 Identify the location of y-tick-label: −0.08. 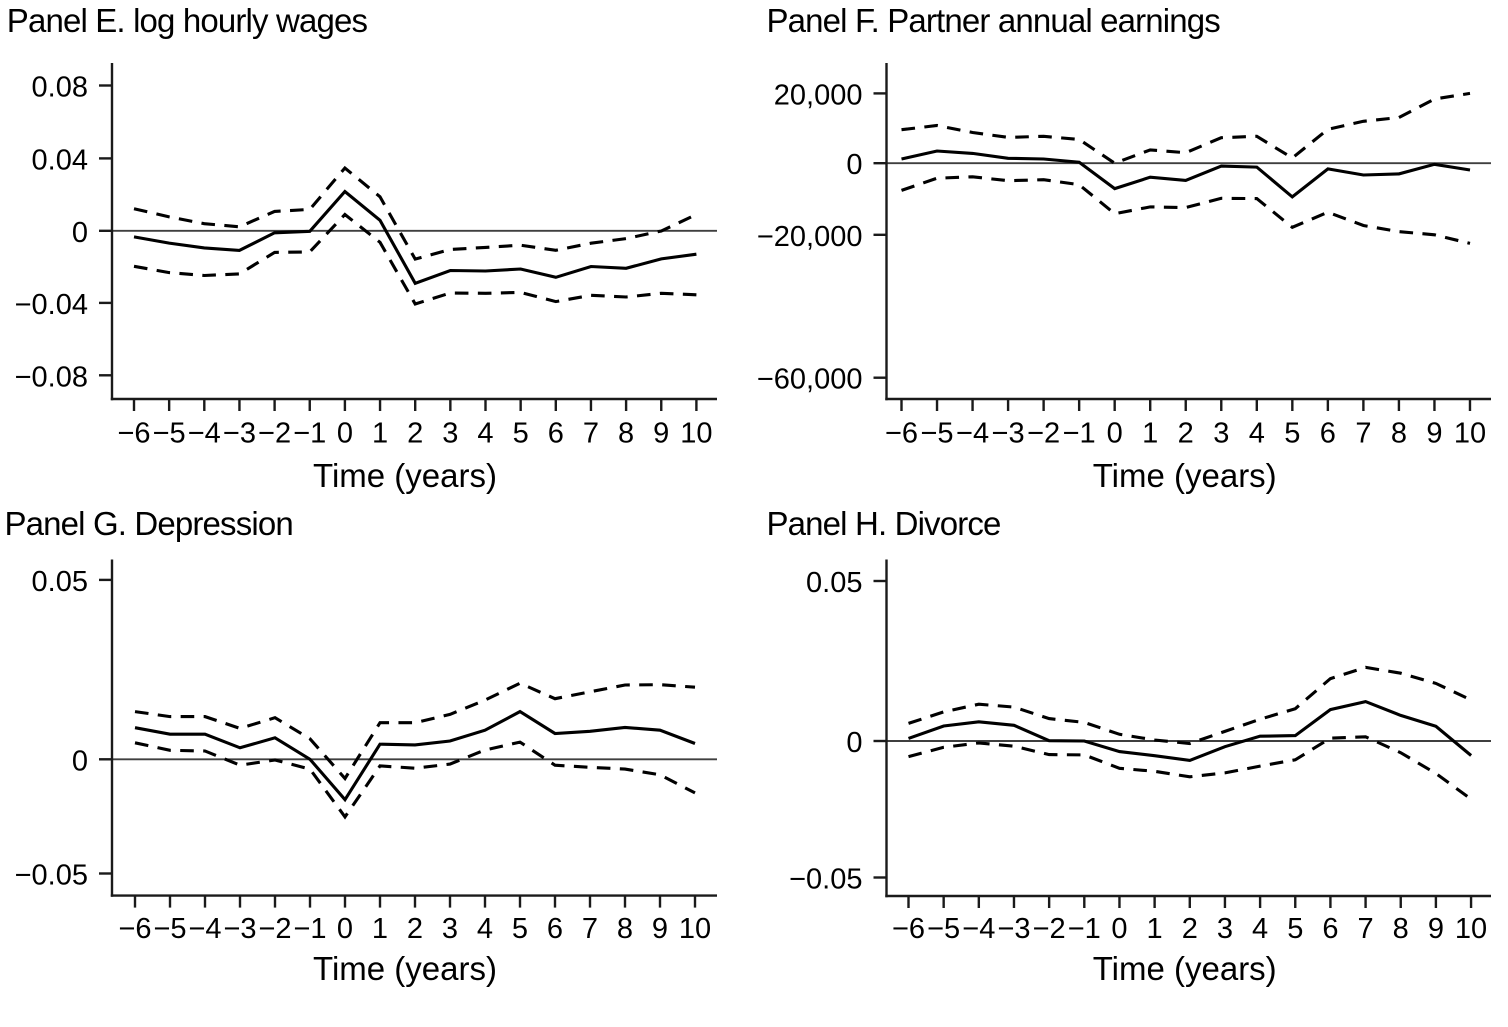
(51, 377).